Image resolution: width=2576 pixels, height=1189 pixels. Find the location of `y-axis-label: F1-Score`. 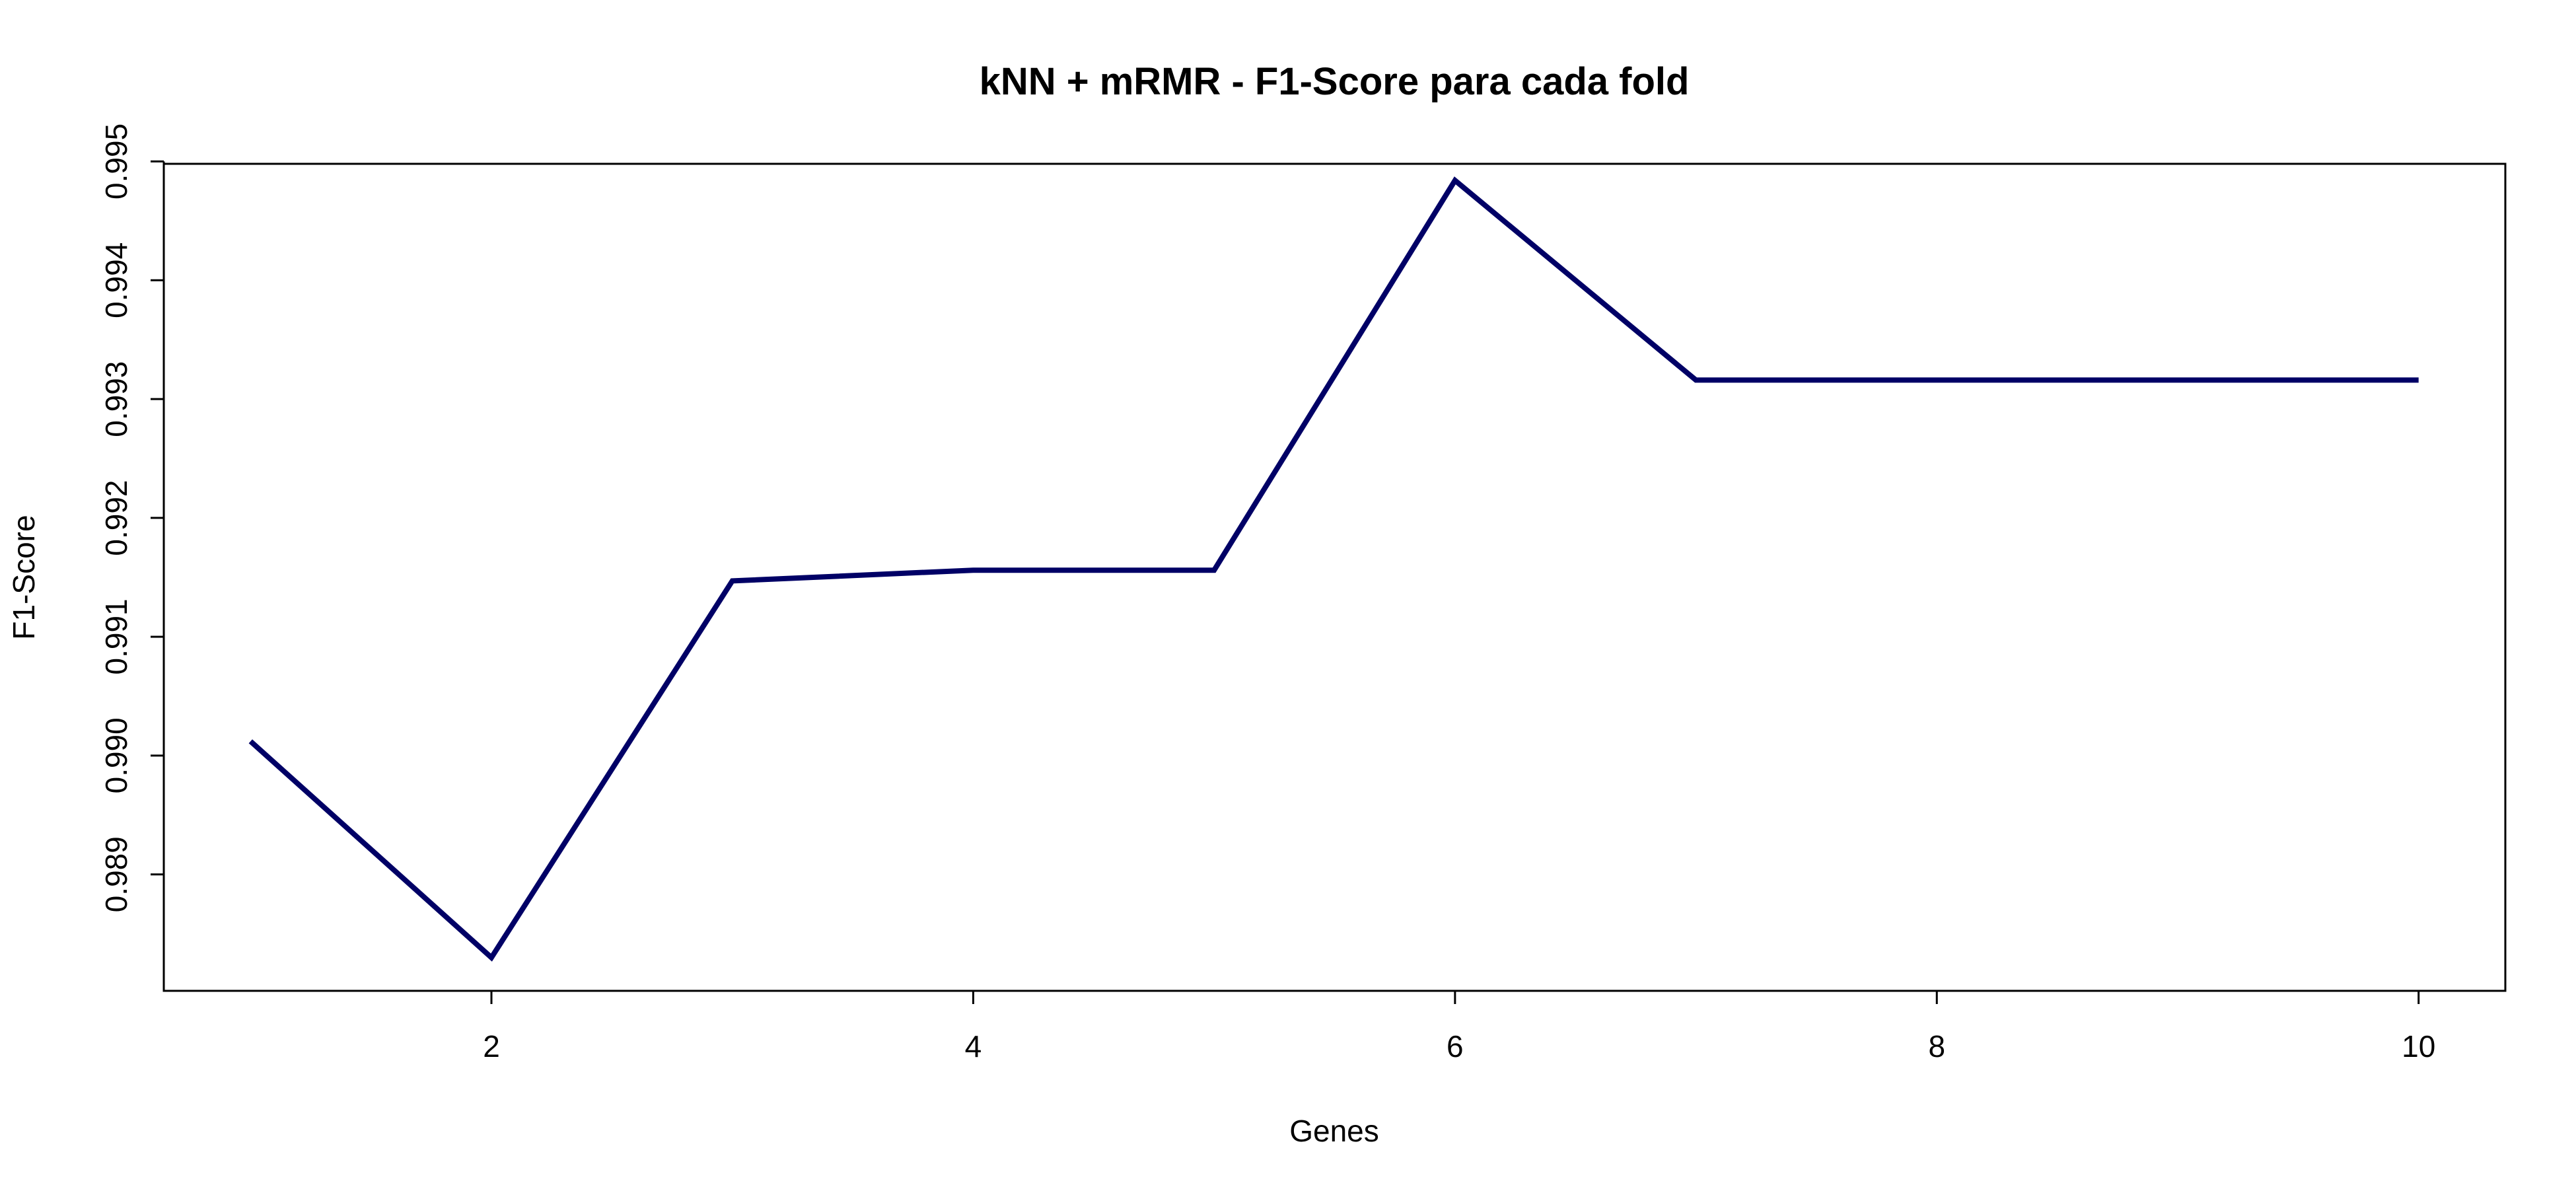

y-axis-label: F1-Score is located at coordinates (24, 577).